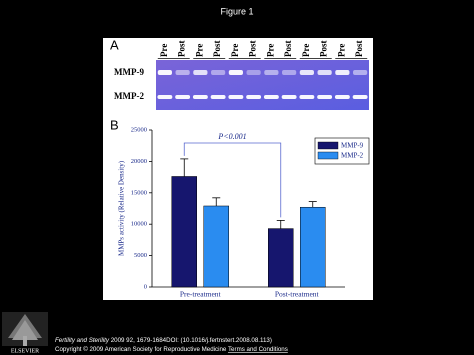 This screenshot has height=355, width=474. I want to click on panel-label: B, so click(114, 124).